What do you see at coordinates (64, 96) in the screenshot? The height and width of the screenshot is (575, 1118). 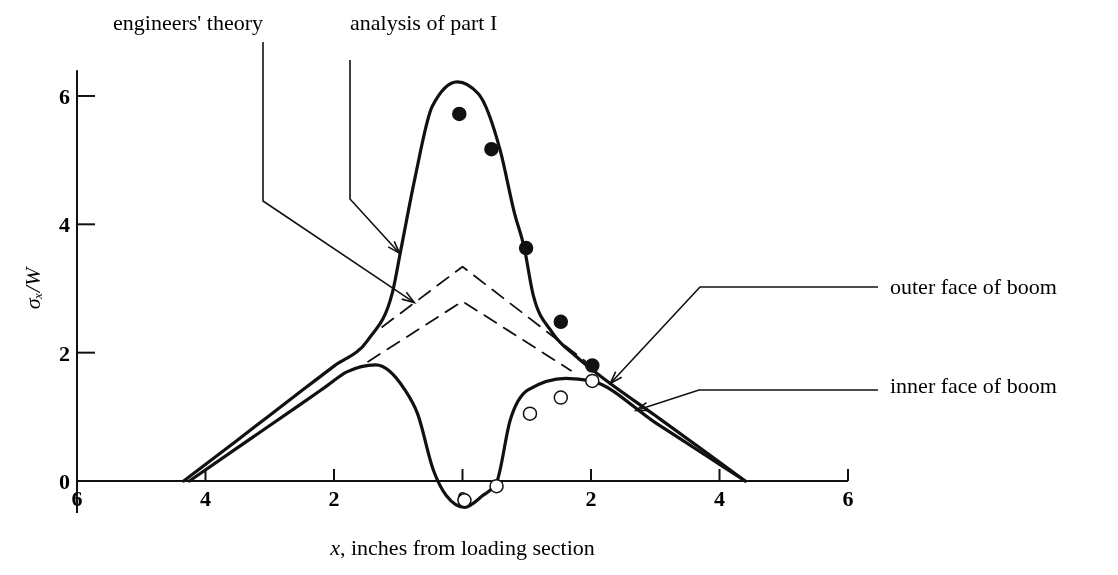 I see `y-tick-label: 6` at bounding box center [64, 96].